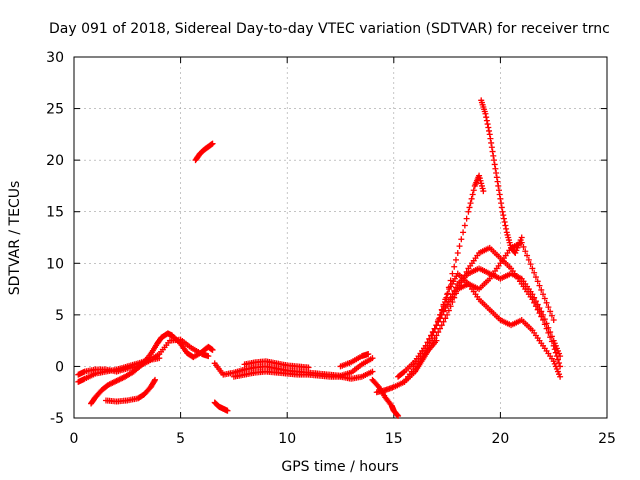 This screenshot has height=480, width=640. I want to click on y-tick-label: 5, so click(59, 316).